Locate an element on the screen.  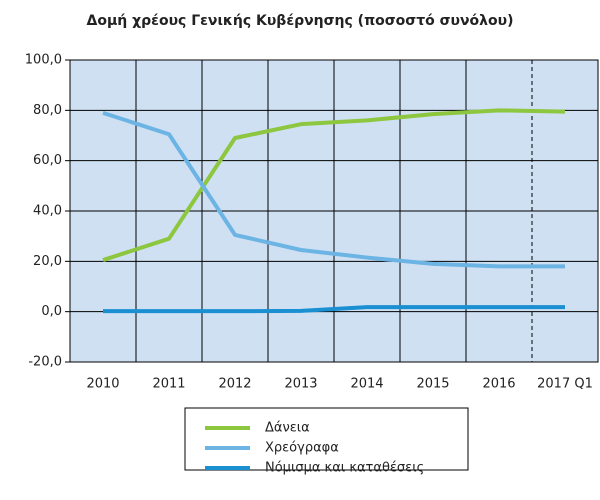
y-tick-label: 80,0 is located at coordinates (47, 110).